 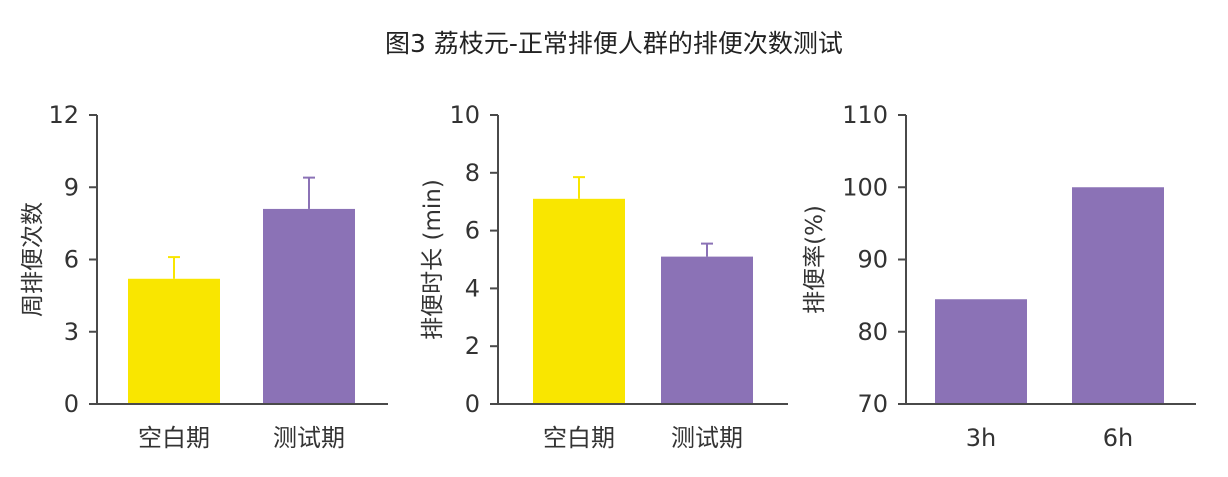 I want to click on y-tick-label: 8, so click(x=472, y=173).